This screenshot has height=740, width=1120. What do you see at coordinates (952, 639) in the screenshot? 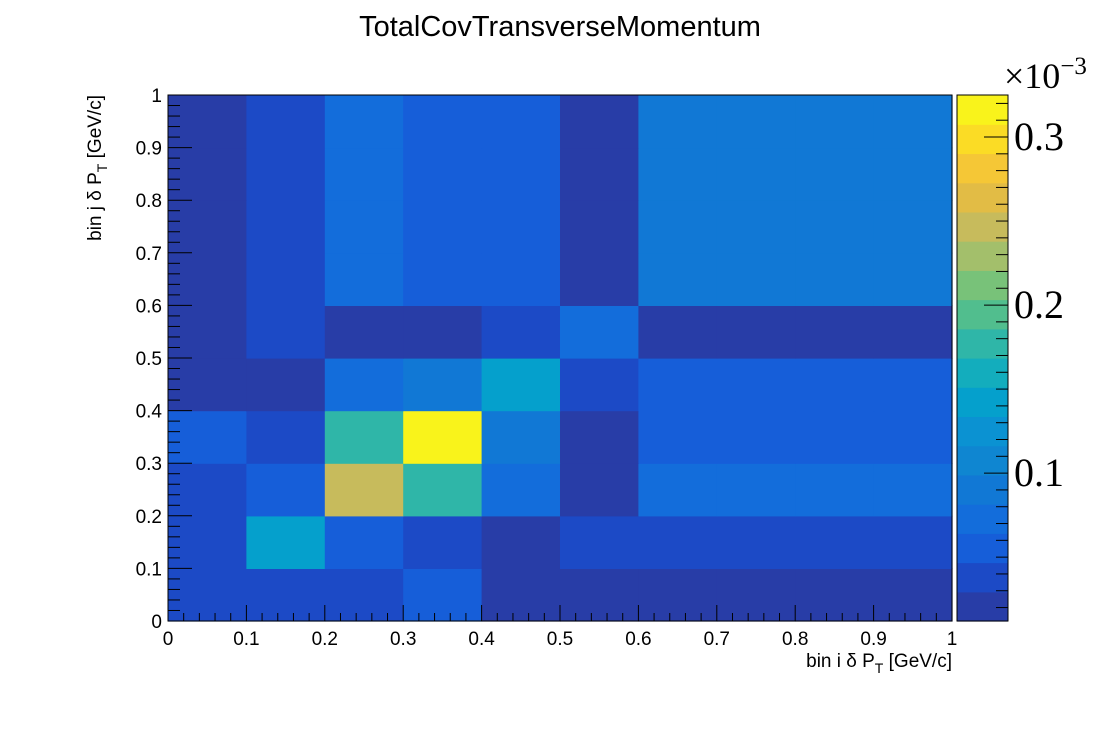
I see `x-tick-label: 1` at bounding box center [952, 639].